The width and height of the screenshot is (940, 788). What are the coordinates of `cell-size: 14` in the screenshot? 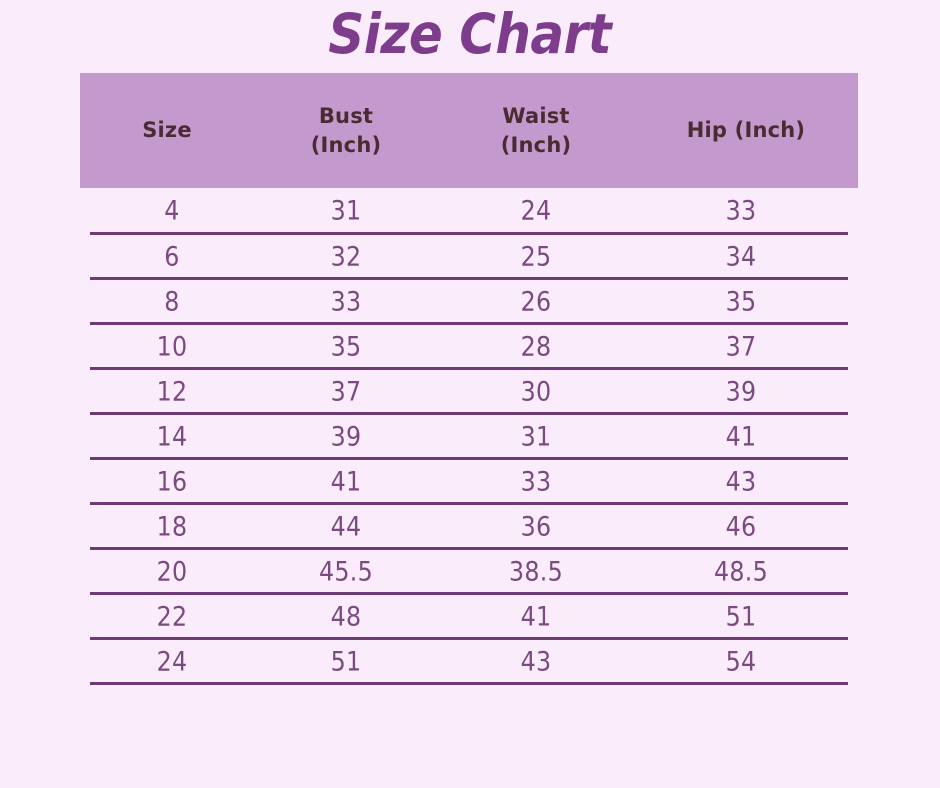 It's located at (172, 436).